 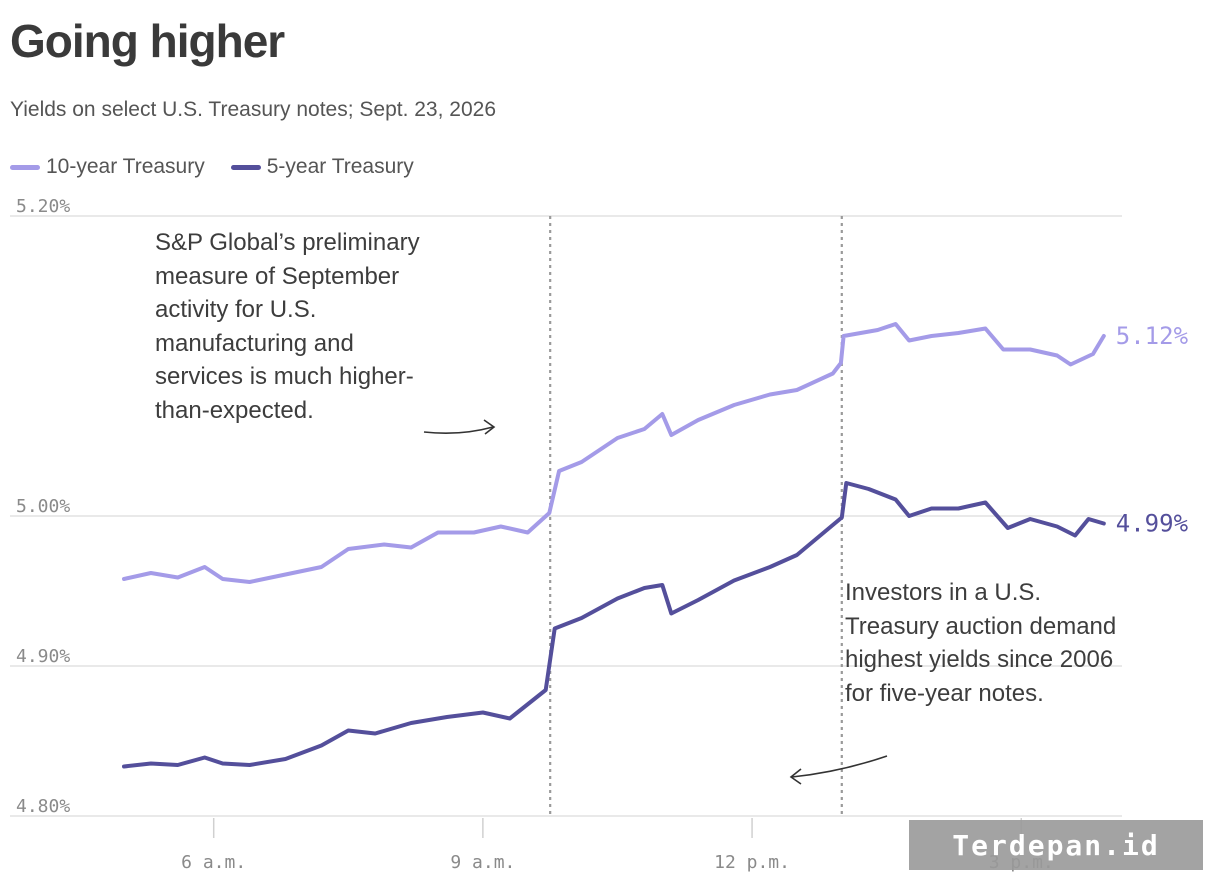 I want to click on watermark: Terdepan.id, so click(x=1056, y=845).